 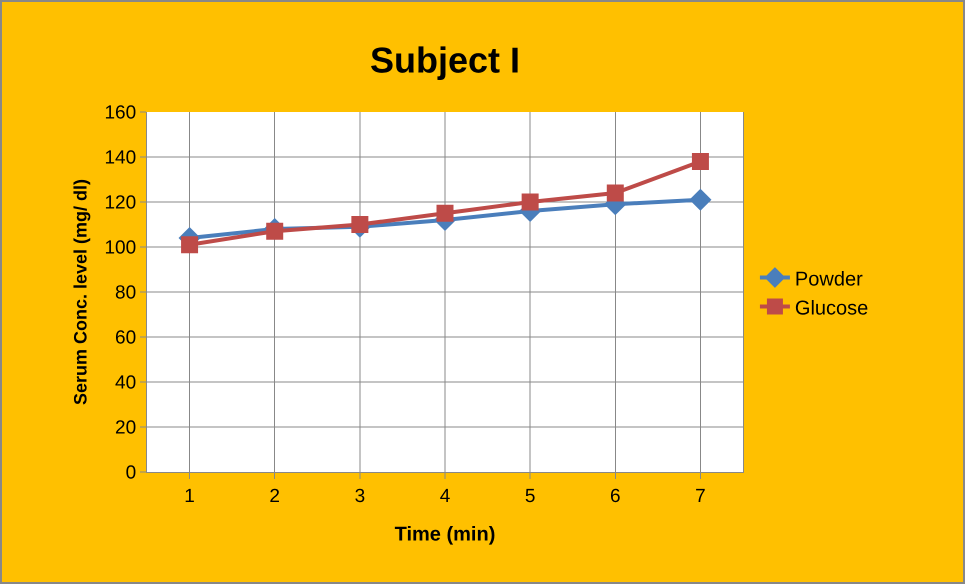 I want to click on y-axis-title: Serum Conc. level (mg/ dl), so click(x=80, y=292).